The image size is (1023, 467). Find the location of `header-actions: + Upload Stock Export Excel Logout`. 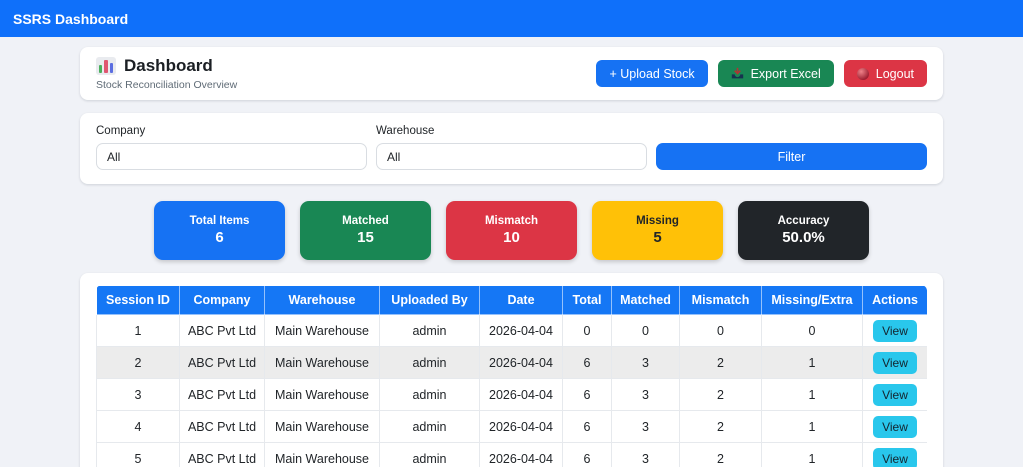

header-actions: + Upload Stock Export Excel Logout is located at coordinates (761, 73).